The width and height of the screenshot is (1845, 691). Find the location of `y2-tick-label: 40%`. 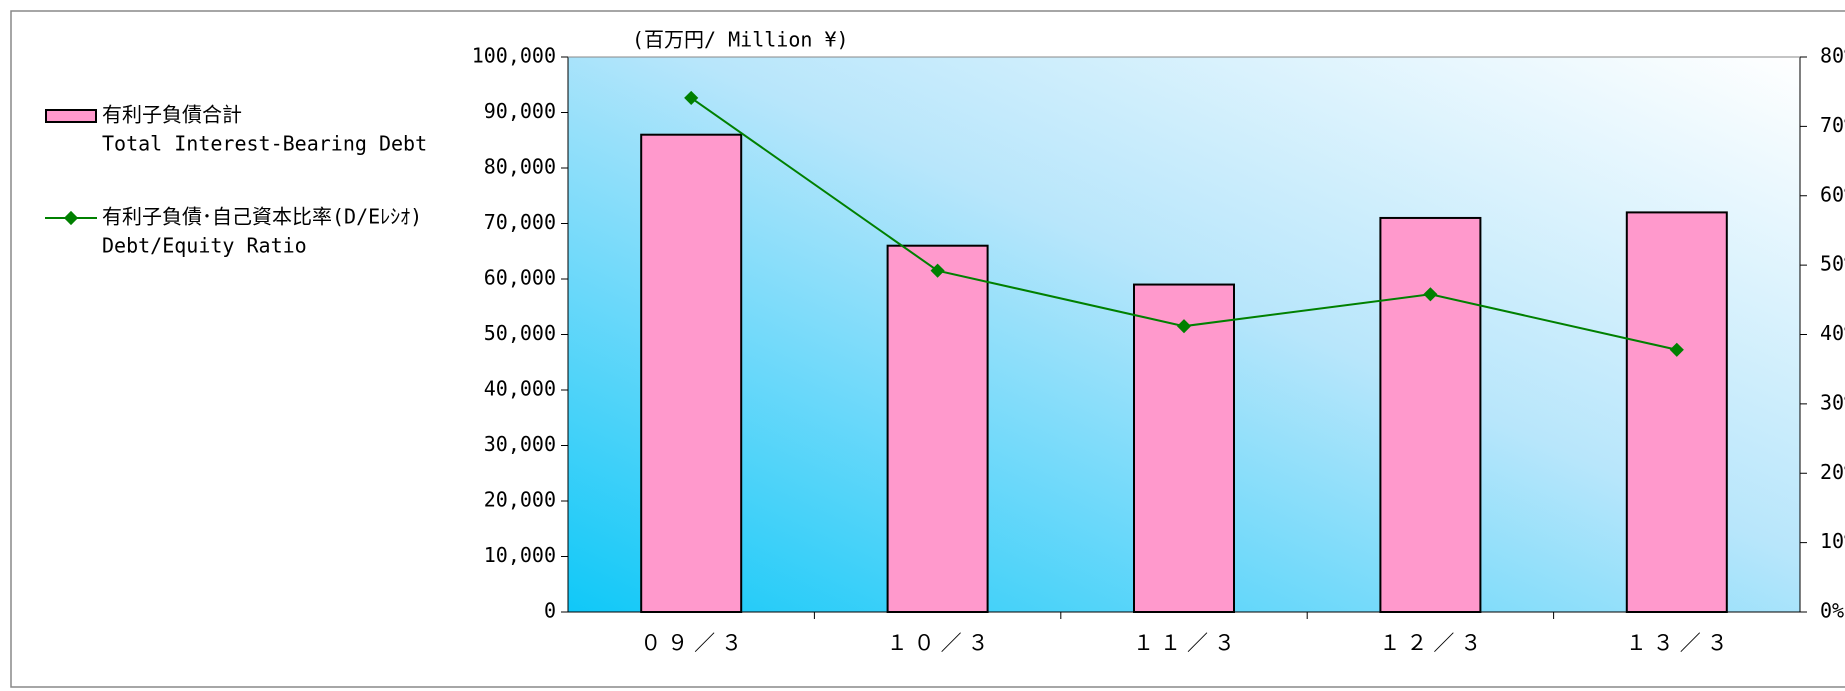

y2-tick-label: 40% is located at coordinates (1832, 333).